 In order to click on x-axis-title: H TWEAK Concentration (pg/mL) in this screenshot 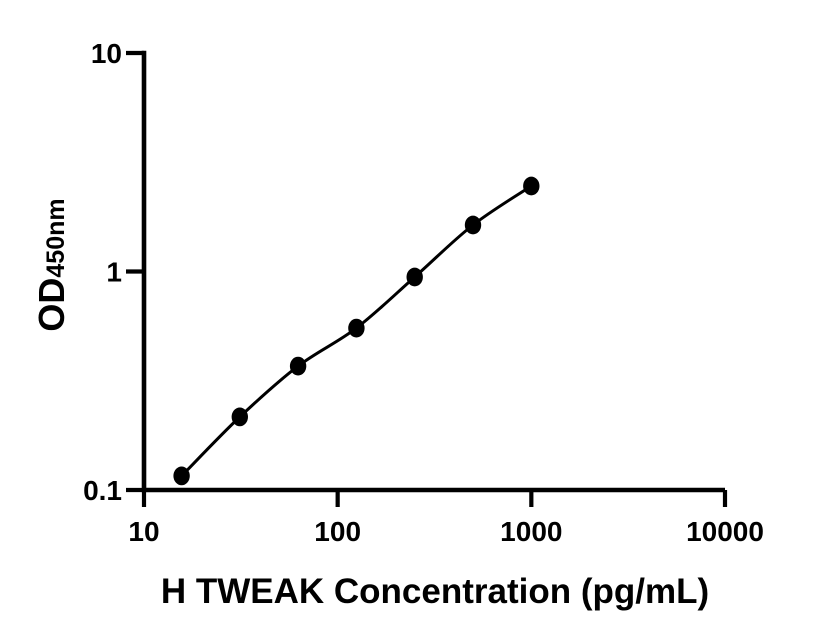, I will do `click(435, 591)`.